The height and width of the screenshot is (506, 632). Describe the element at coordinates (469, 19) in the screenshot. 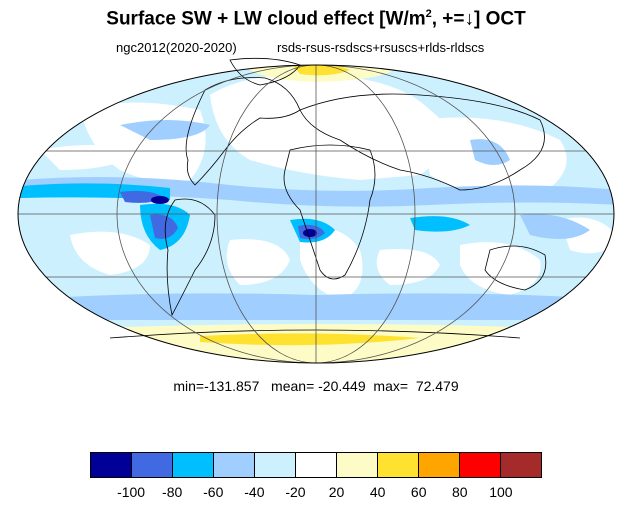

I see `down-arrow-icon: ↓` at that location.